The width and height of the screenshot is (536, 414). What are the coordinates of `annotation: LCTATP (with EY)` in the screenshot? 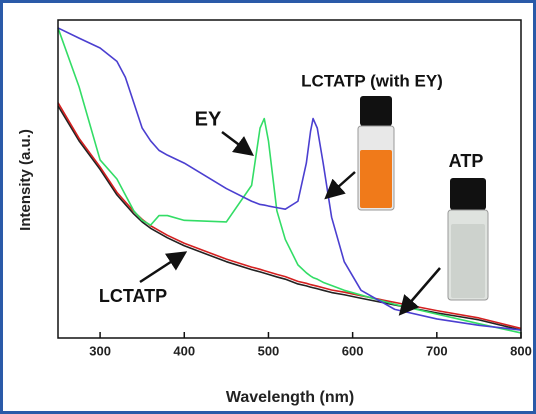 It's located at (372, 80).